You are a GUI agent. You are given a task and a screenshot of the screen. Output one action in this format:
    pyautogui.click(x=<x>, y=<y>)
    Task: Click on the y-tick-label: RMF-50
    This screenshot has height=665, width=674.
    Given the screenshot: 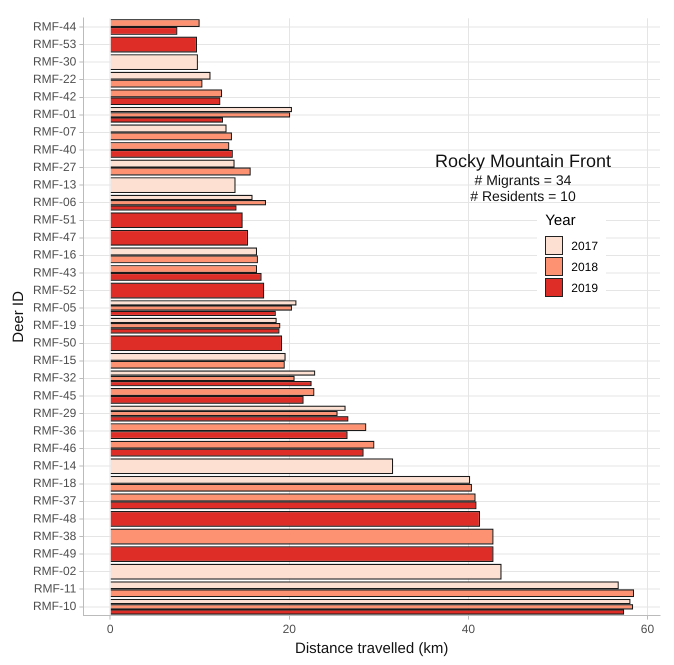 What is the action you would take?
    pyautogui.click(x=54, y=343)
    